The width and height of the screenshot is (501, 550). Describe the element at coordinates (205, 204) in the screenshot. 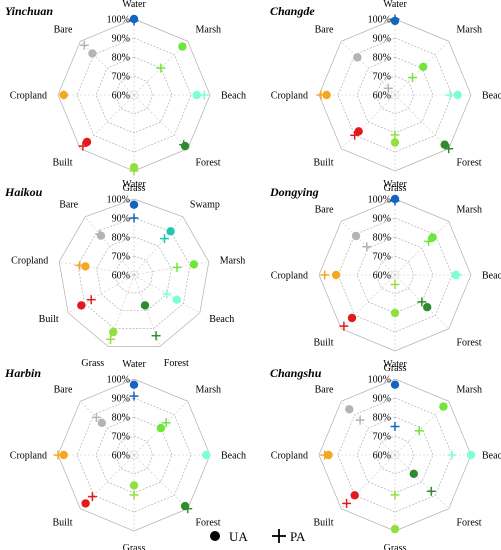

I see `category-label-swamp: Swamp` at that location.